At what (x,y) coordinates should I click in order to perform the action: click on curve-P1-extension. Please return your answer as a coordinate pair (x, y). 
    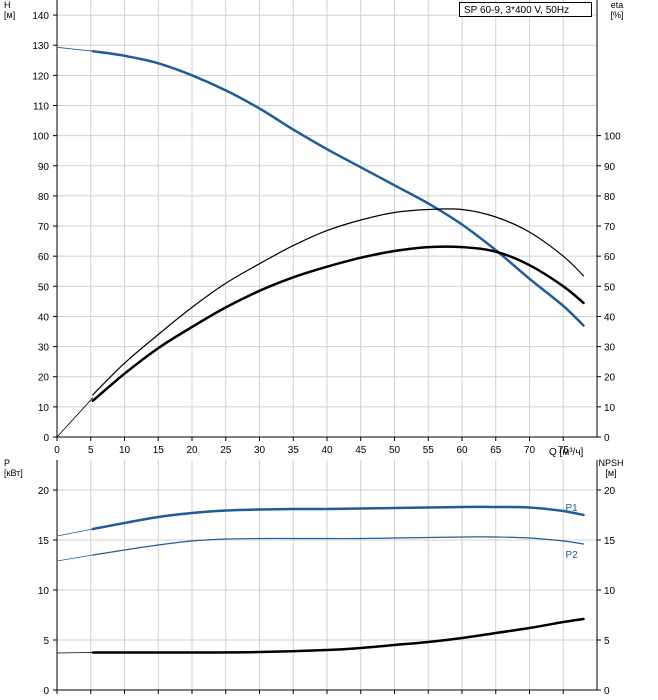
    Looking at the image, I should click on (75, 532).